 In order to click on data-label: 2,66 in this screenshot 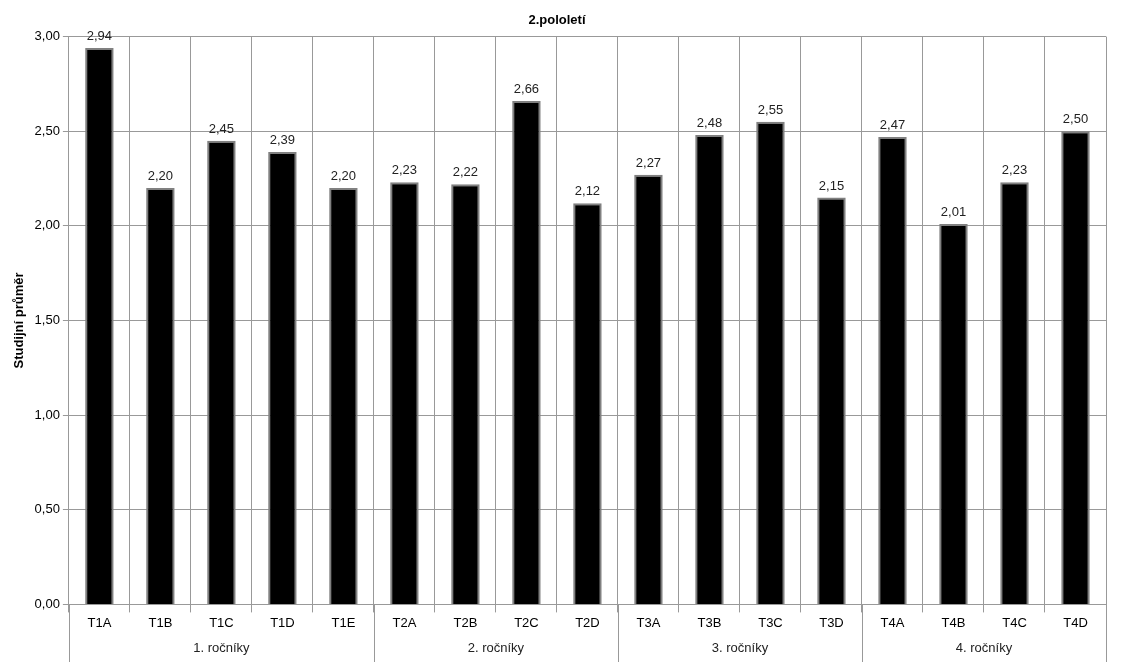, I will do `click(526, 89)`.